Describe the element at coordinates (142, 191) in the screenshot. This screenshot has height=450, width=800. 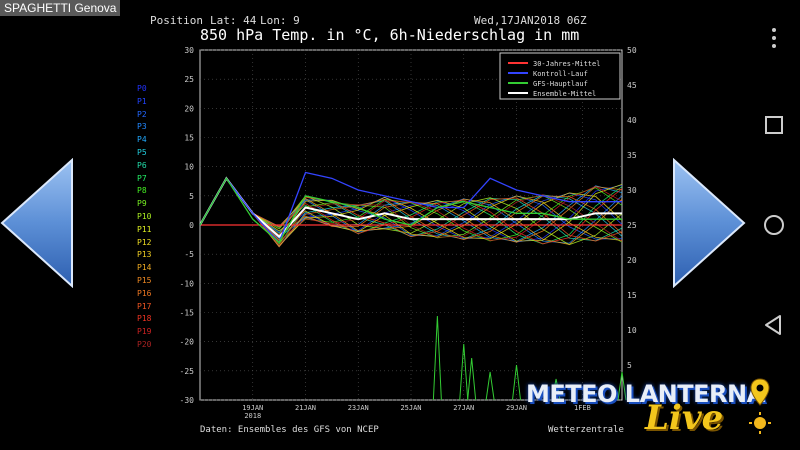
I see `member-label: P8` at that location.